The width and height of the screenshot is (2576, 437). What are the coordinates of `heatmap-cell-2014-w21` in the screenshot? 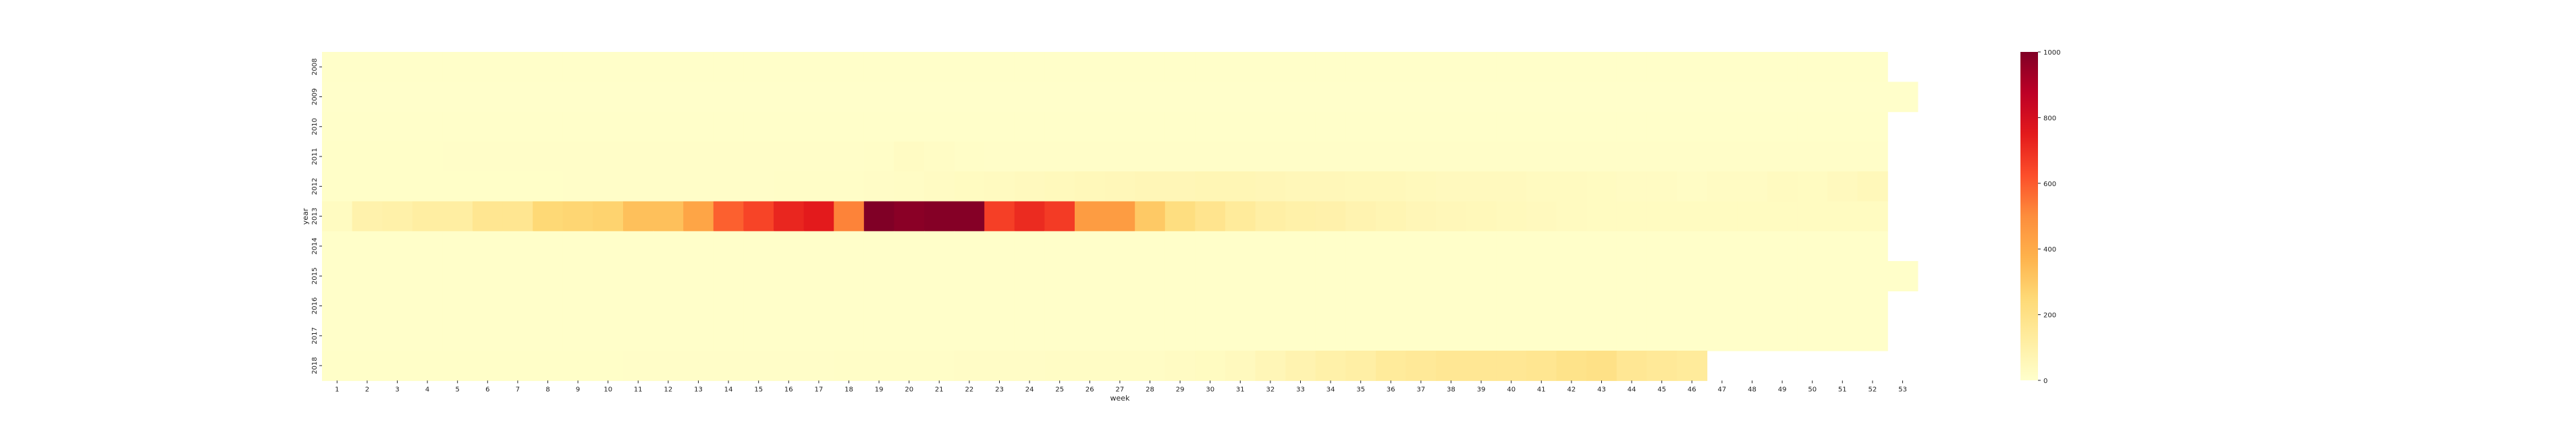 It's located at (939, 247).